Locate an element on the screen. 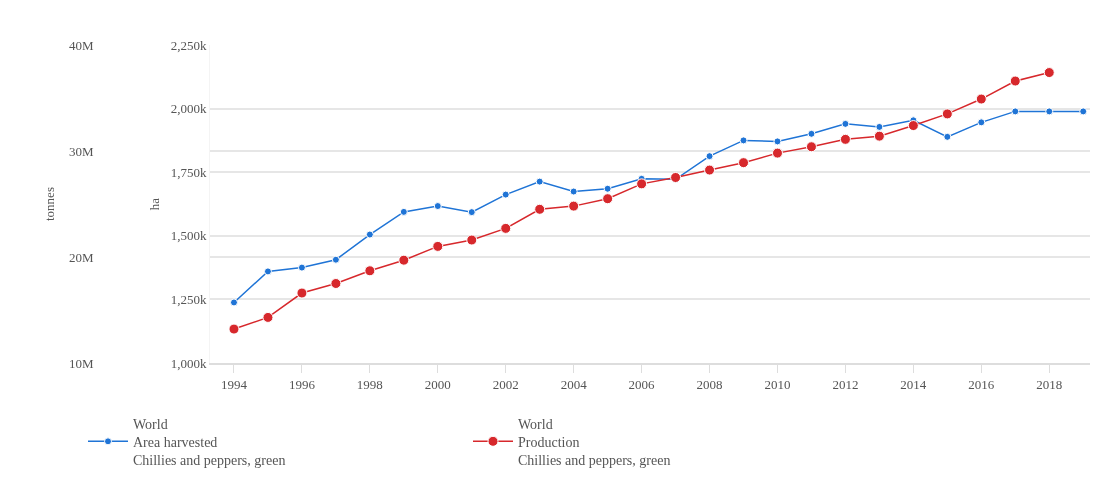 This screenshot has height=503, width=1095. x-tick-label: 2004 is located at coordinates (574, 384).